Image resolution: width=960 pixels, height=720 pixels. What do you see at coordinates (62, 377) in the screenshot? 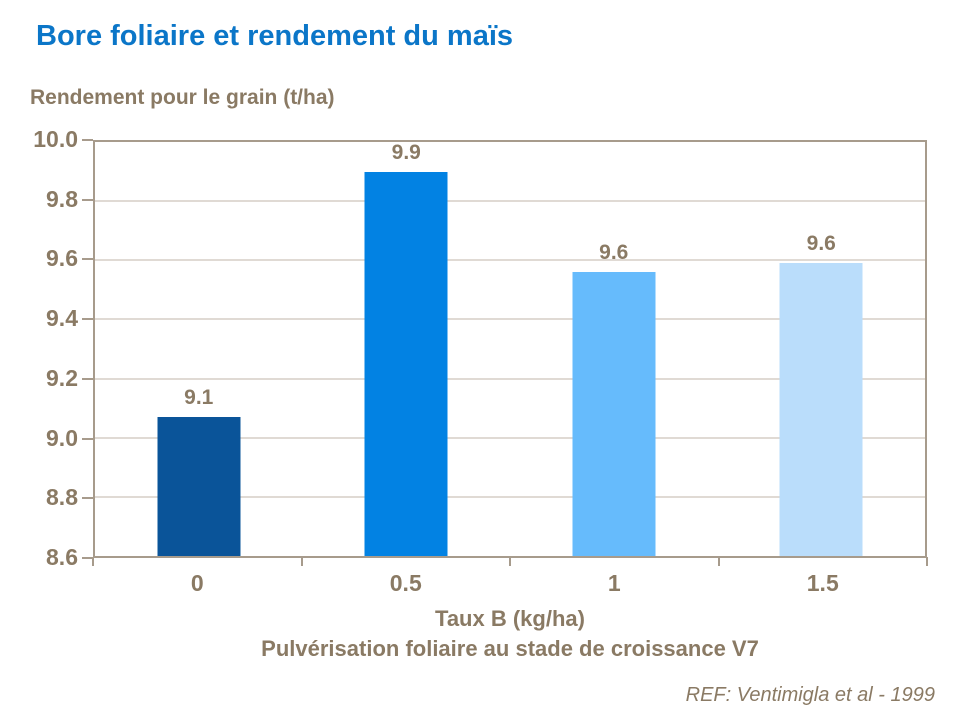
I see `y-tick-label: 9.2` at bounding box center [62, 377].